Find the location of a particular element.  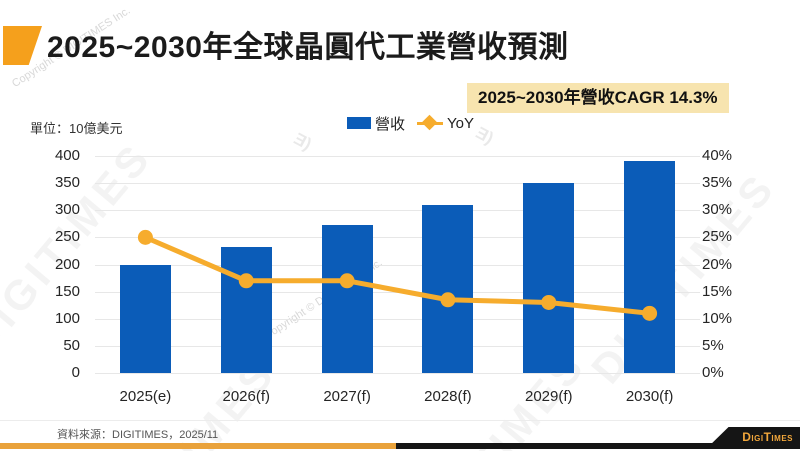

y-axis-right-tick-label: 0% is located at coordinates (713, 372).